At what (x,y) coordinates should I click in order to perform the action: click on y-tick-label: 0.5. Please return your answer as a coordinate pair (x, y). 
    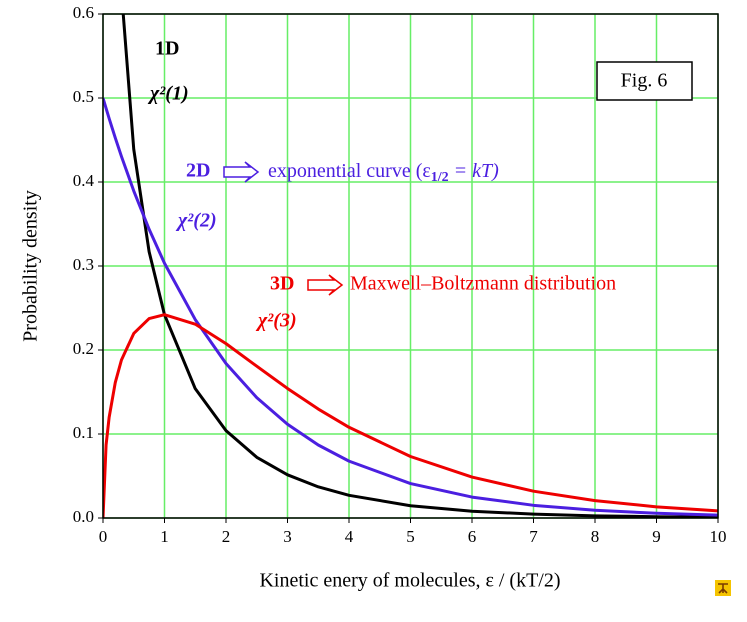
    Looking at the image, I should click on (83, 96).